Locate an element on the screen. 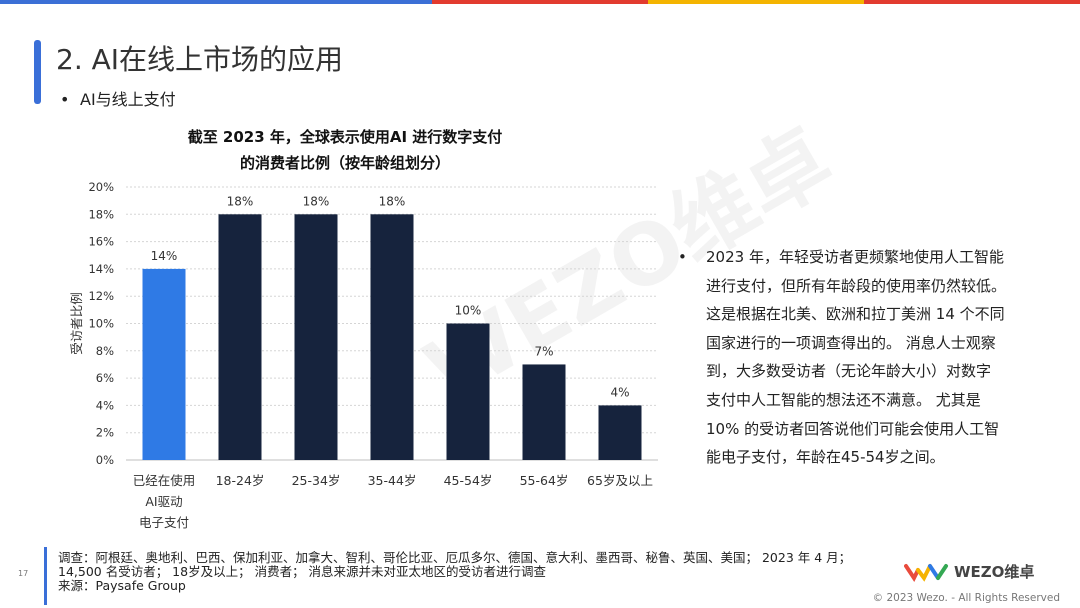 Image resolution: width=1080 pixels, height=608 pixels. side-note-line: 进行支付，但所有年龄段的使用率仍然较低。 is located at coordinates (856, 285).